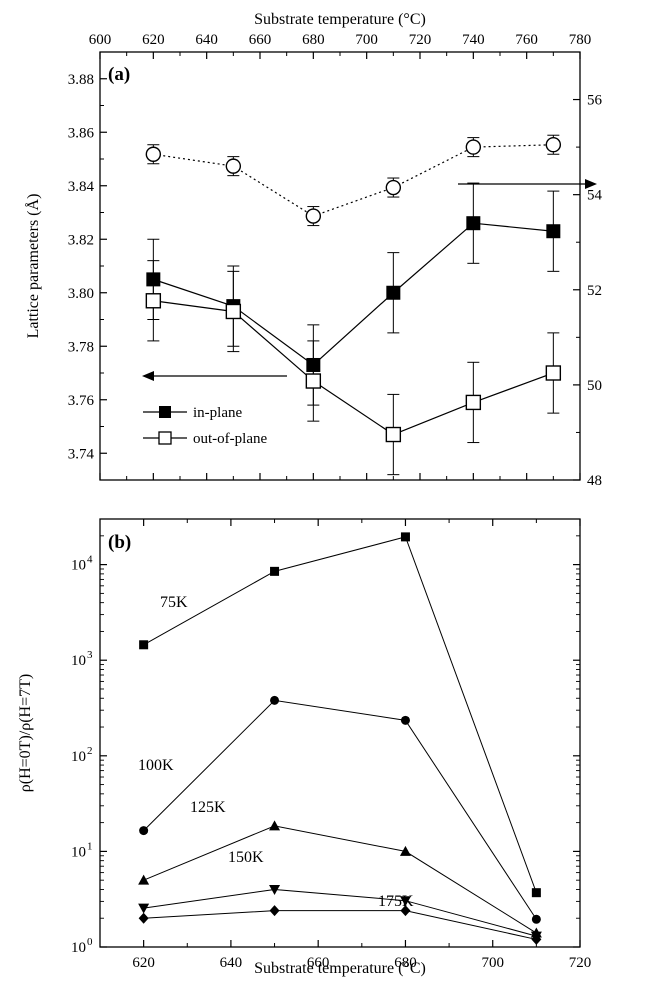  Describe the element at coordinates (527, 184) in the screenshot. I see `right-axis-arrow` at that location.